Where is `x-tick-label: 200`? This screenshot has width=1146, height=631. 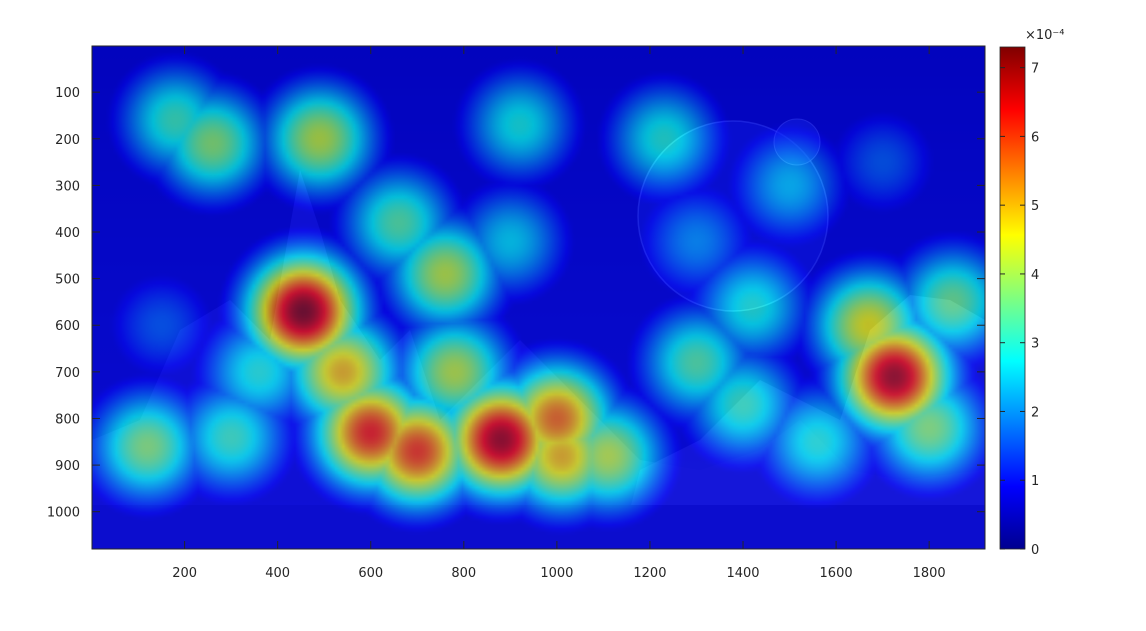 x-tick-label: 200 is located at coordinates (184, 573).